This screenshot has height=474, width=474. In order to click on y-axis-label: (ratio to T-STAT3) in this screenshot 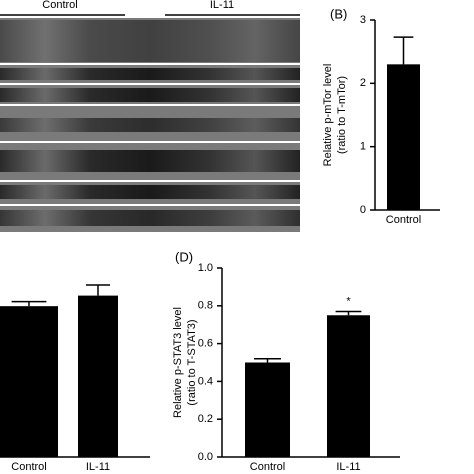, I will do `click(192, 362)`.